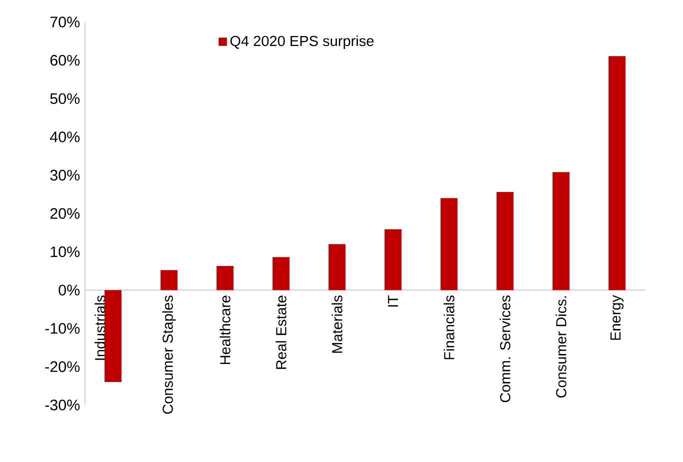  I want to click on x-tick-label: Consumer Staples, so click(169, 355).